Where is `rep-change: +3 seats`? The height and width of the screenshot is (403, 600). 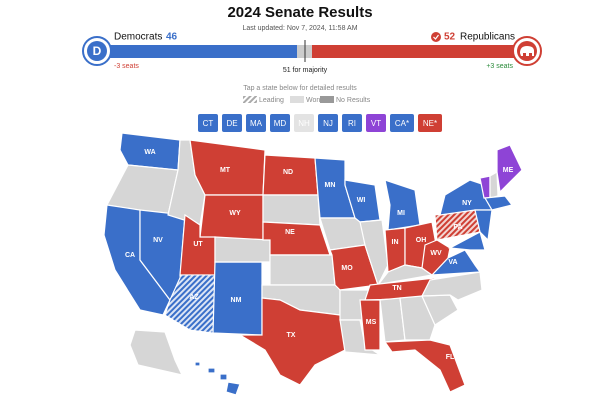 rep-change: +3 seats is located at coordinates (499, 66).